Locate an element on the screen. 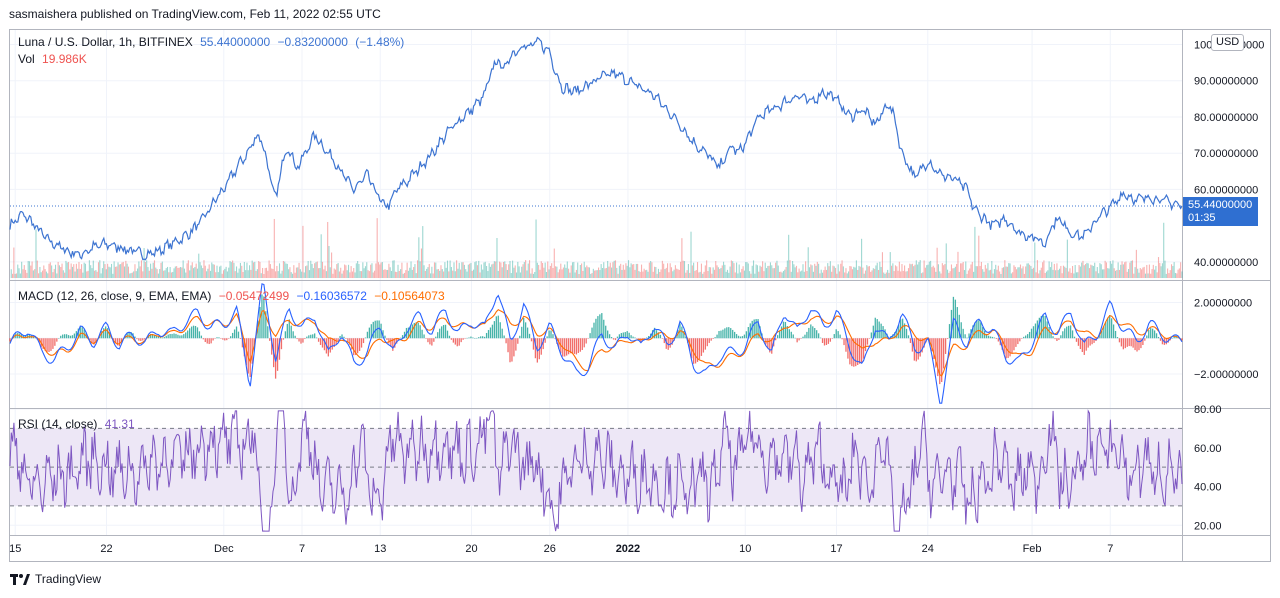 The height and width of the screenshot is (598, 1280). time-tick-label: 22 is located at coordinates (106, 549).